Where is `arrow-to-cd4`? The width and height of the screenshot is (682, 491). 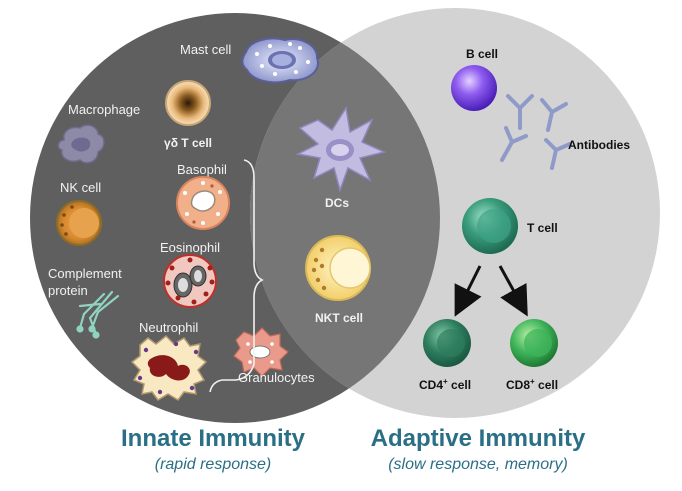
arrow-to-cd4 is located at coordinates (468, 291).